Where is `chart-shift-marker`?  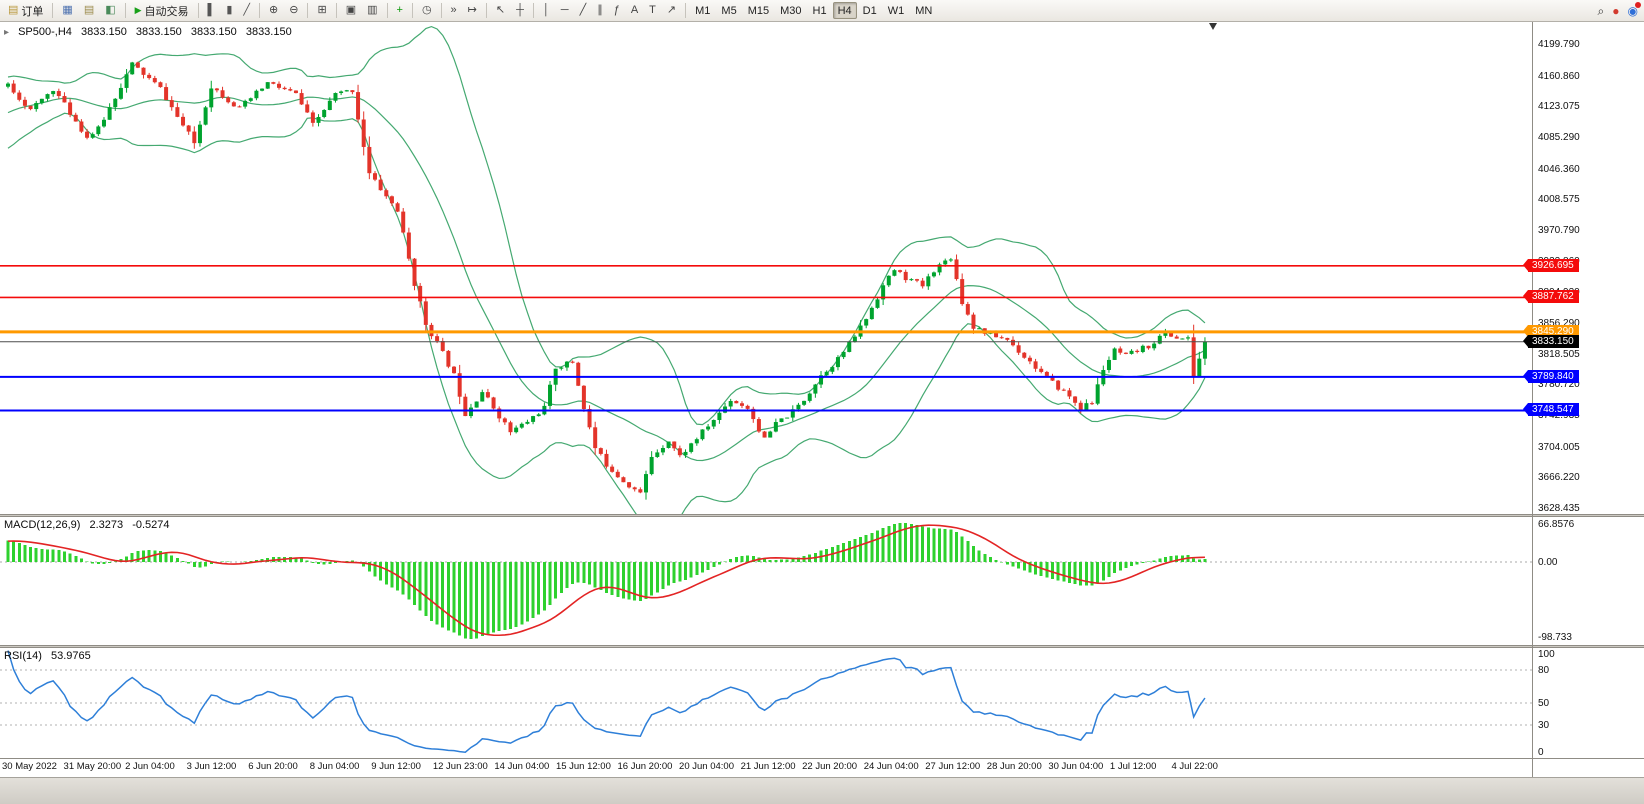
chart-shift-marker is located at coordinates (1213, 26).